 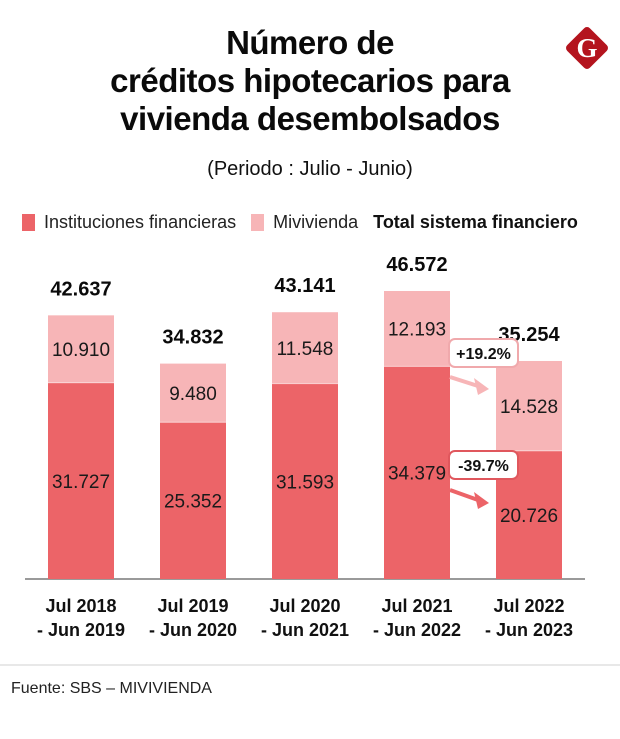 I want to click on legend-label: Mivivienda, so click(x=316, y=221).